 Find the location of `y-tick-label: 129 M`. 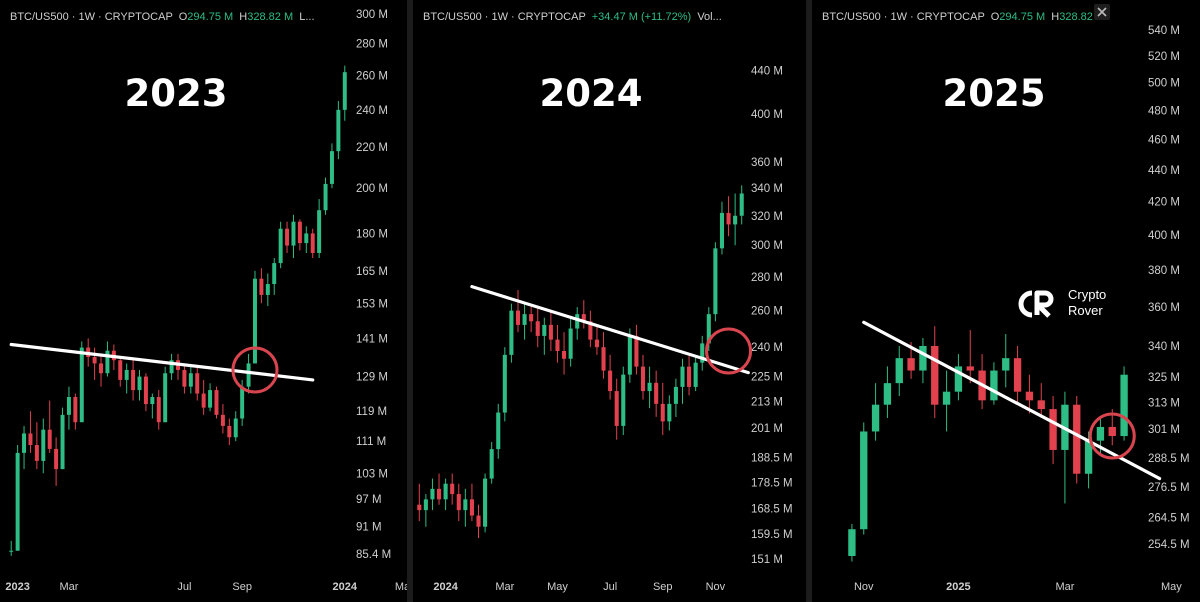

y-tick-label: 129 M is located at coordinates (372, 378).